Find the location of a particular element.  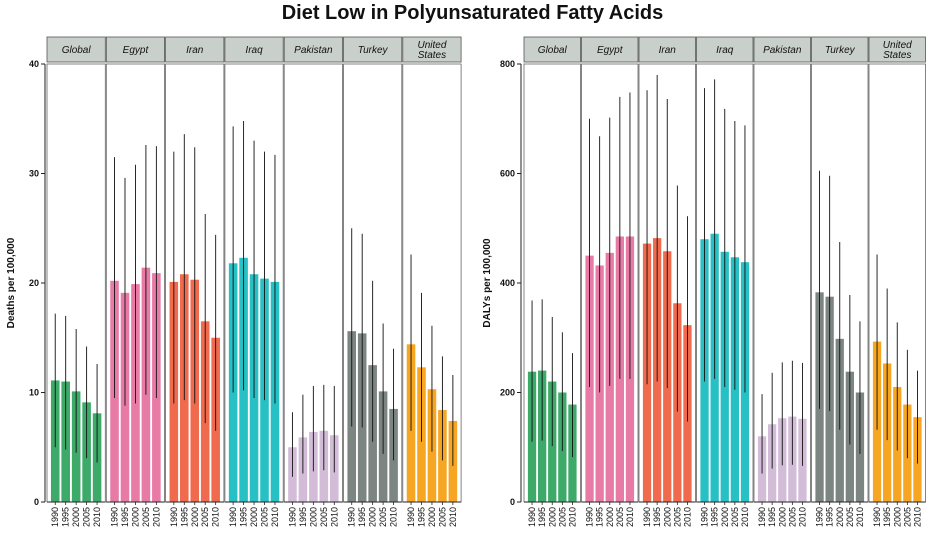

y-tick-label: 600 is located at coordinates (507, 174).